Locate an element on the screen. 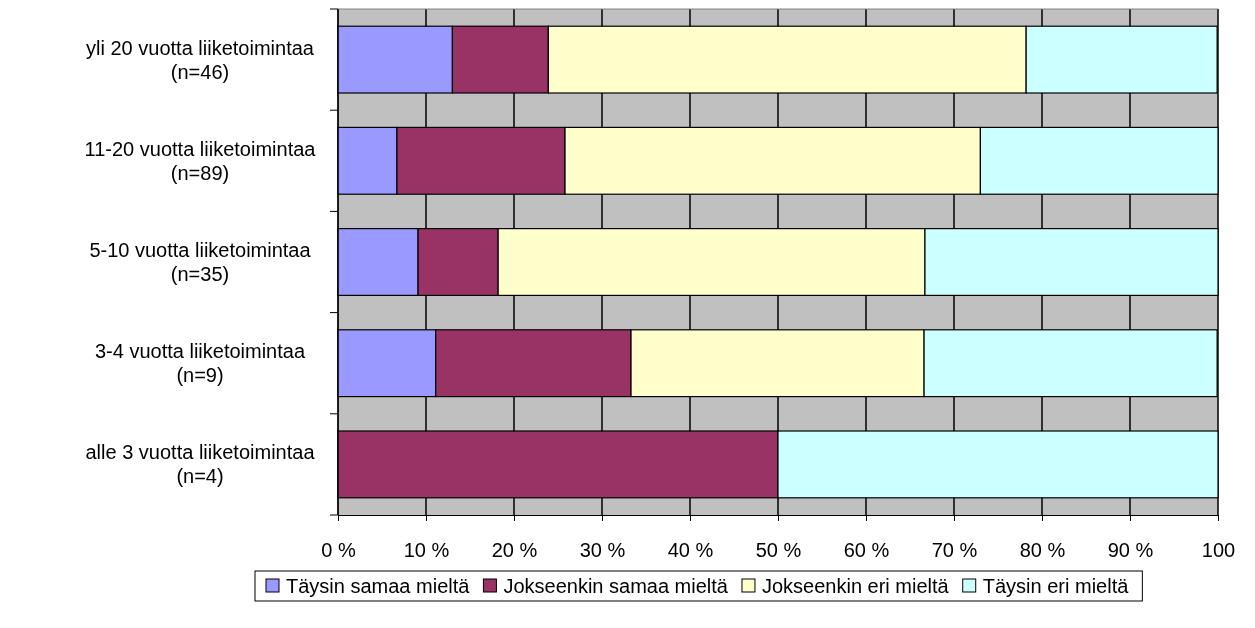  y-tick-label: yli 20 vuotta liiketoimintaa (n=46) is located at coordinates (200, 59).